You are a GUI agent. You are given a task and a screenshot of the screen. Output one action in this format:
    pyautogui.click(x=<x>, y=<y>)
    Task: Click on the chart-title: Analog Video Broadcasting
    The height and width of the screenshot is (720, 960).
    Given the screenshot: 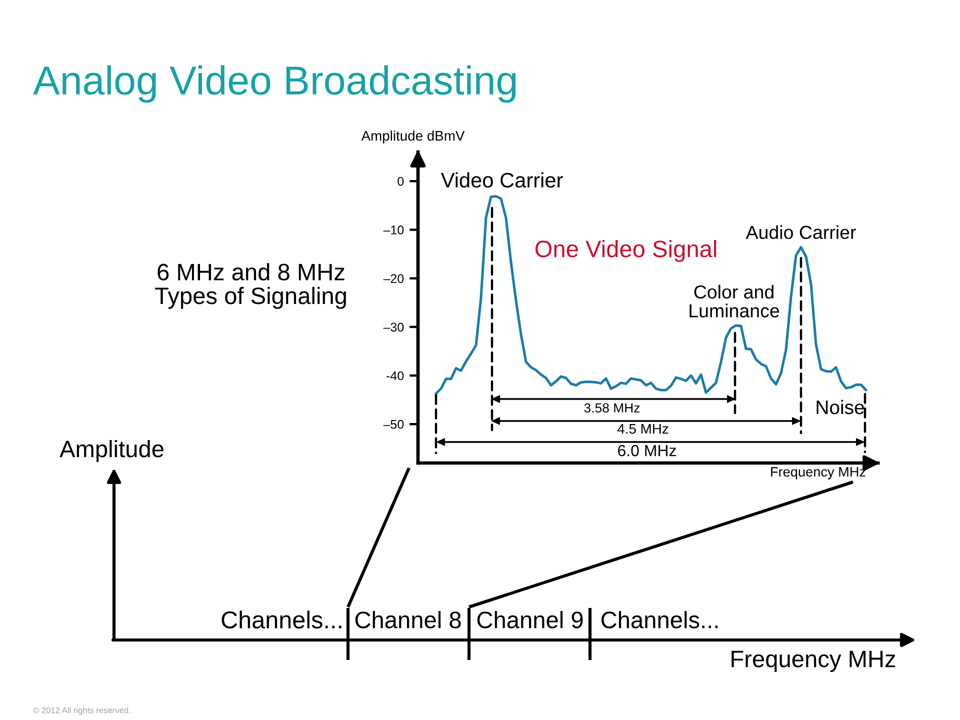 What is the action you would take?
    pyautogui.click(x=274, y=84)
    